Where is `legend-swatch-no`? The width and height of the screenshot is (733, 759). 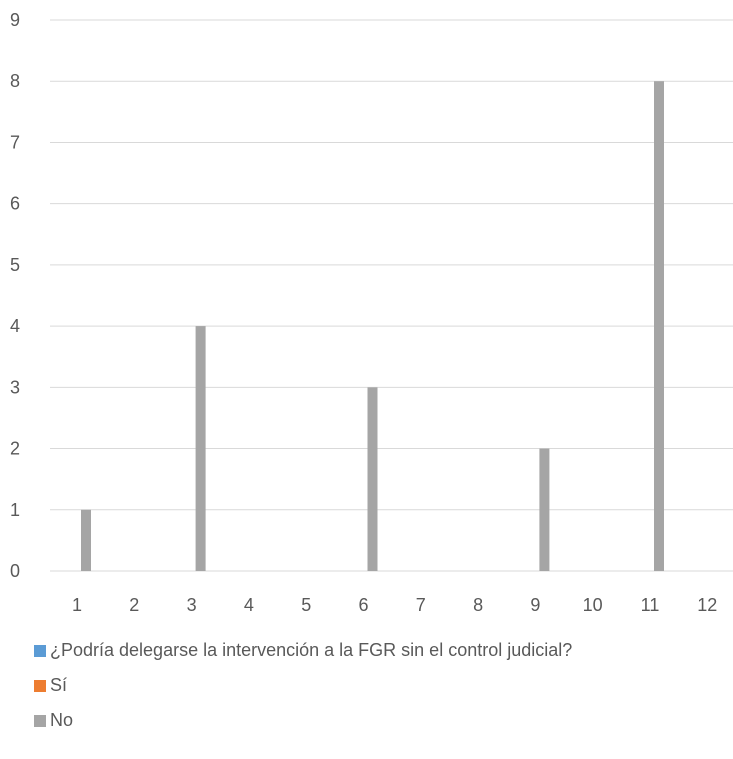
legend-swatch-no is located at coordinates (40, 720).